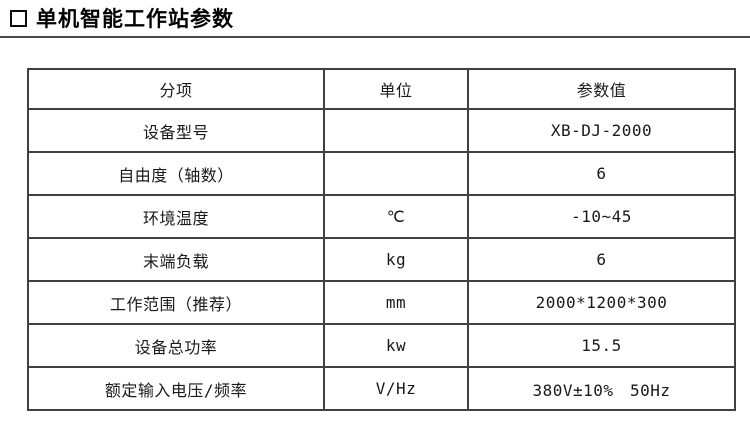  I want to click on page-title: 单机智能工作站参数, so click(135, 19).